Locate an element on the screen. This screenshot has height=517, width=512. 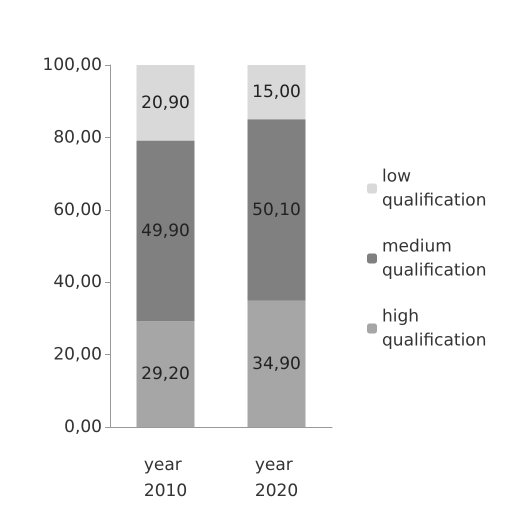
data-label: 20,90 is located at coordinates (165, 102).